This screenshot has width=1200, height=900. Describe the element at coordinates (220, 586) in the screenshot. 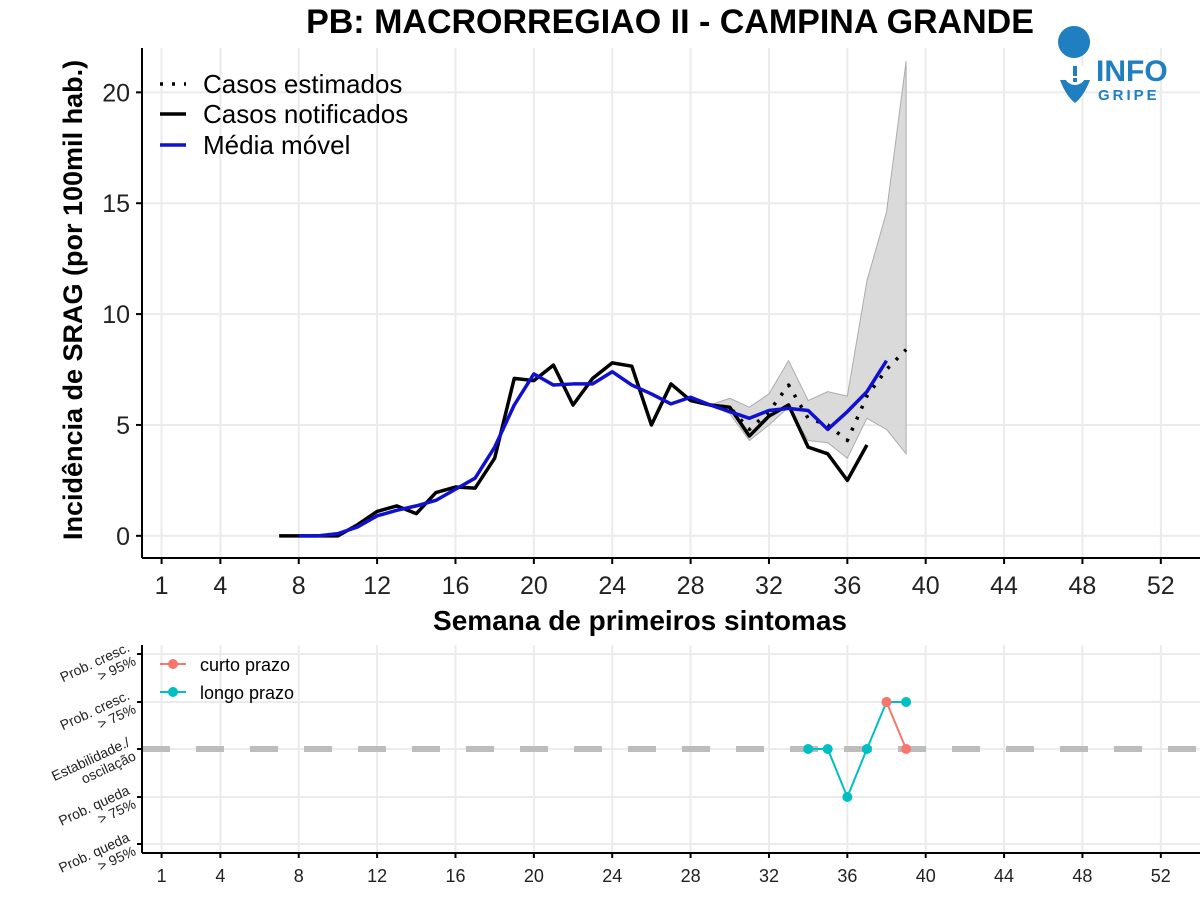

I see `main-x-tick-label: 4` at that location.